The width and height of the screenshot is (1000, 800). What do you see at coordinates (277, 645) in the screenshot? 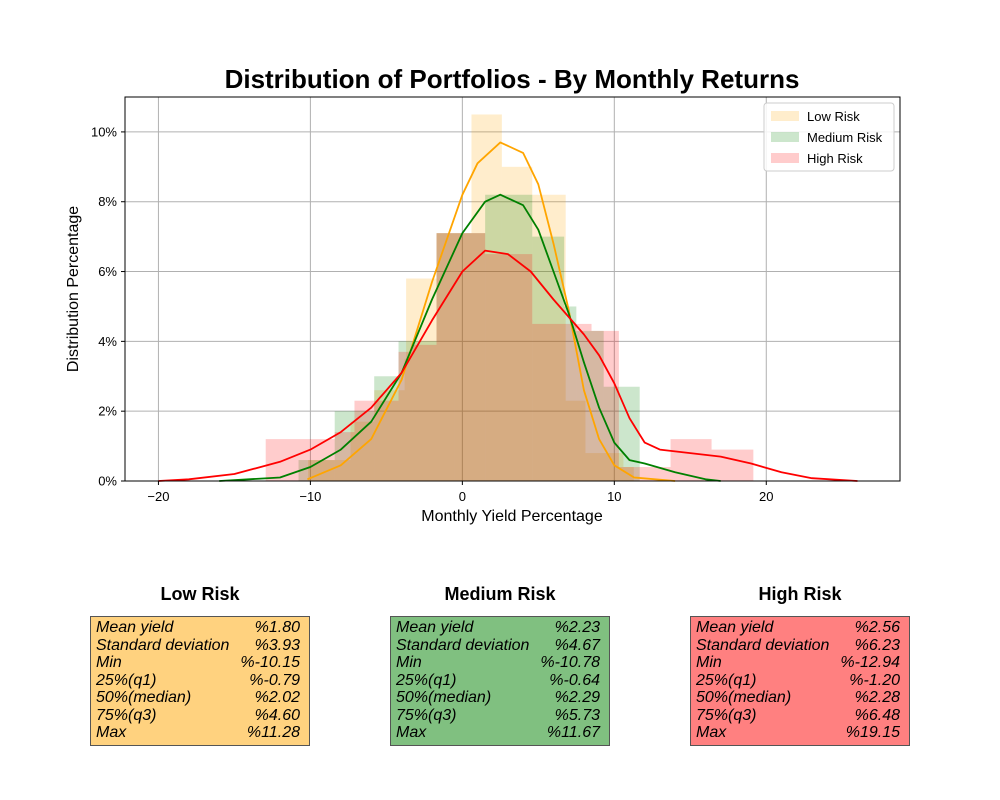
I see `stats-value: %3.93` at bounding box center [277, 645].